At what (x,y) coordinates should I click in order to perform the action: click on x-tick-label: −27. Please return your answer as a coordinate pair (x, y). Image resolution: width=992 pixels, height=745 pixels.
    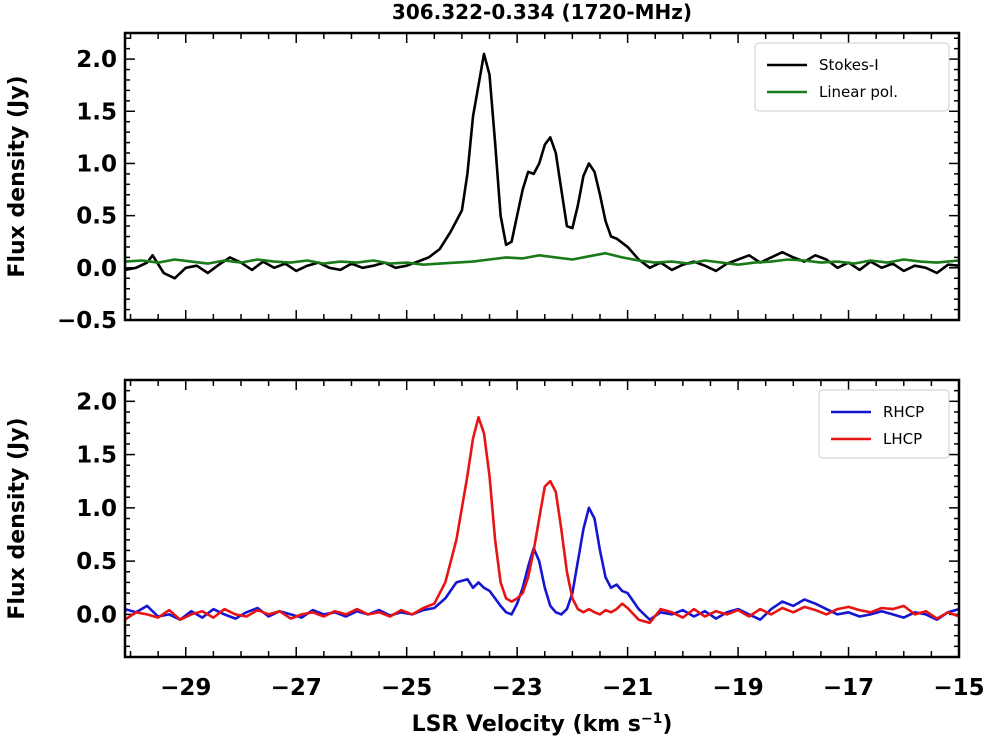
    Looking at the image, I should click on (296, 688).